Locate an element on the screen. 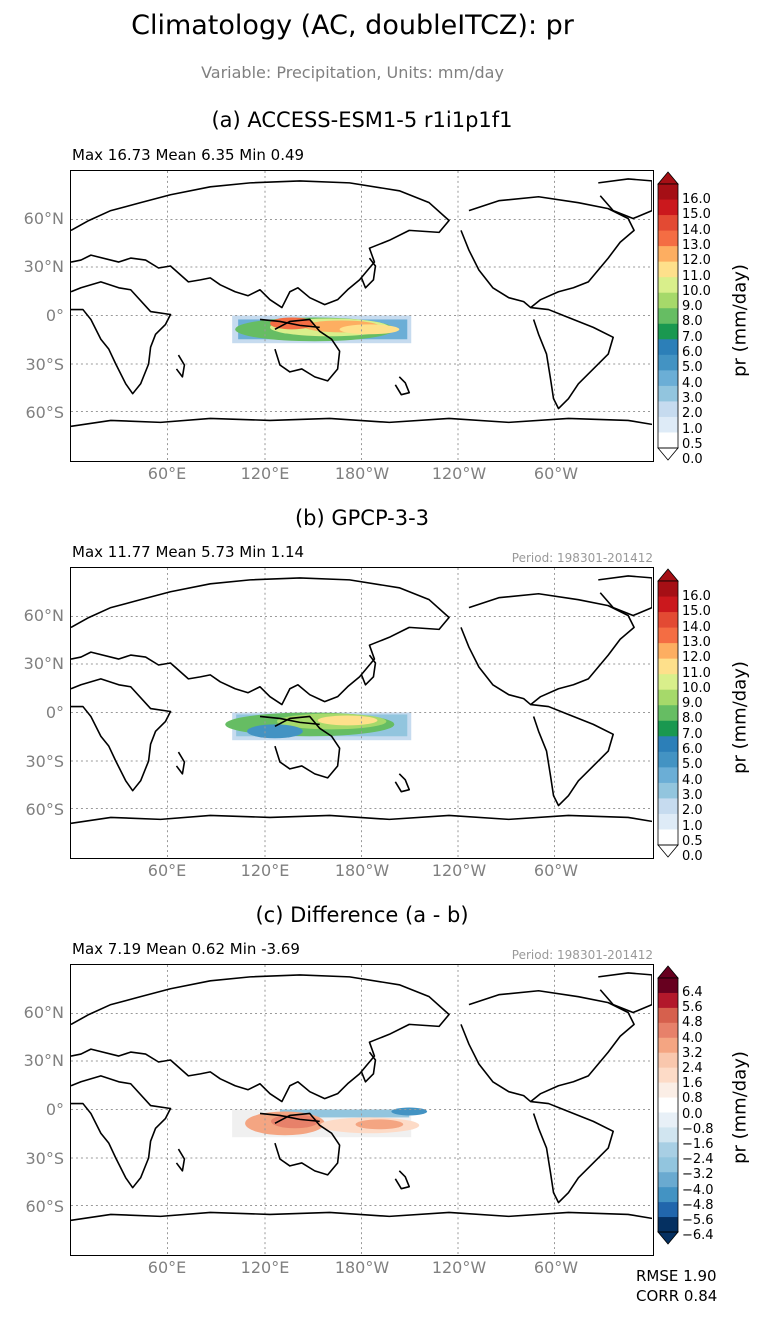 This screenshot has height=1320, width=765. colorbar-a is located at coordinates (668, 316).